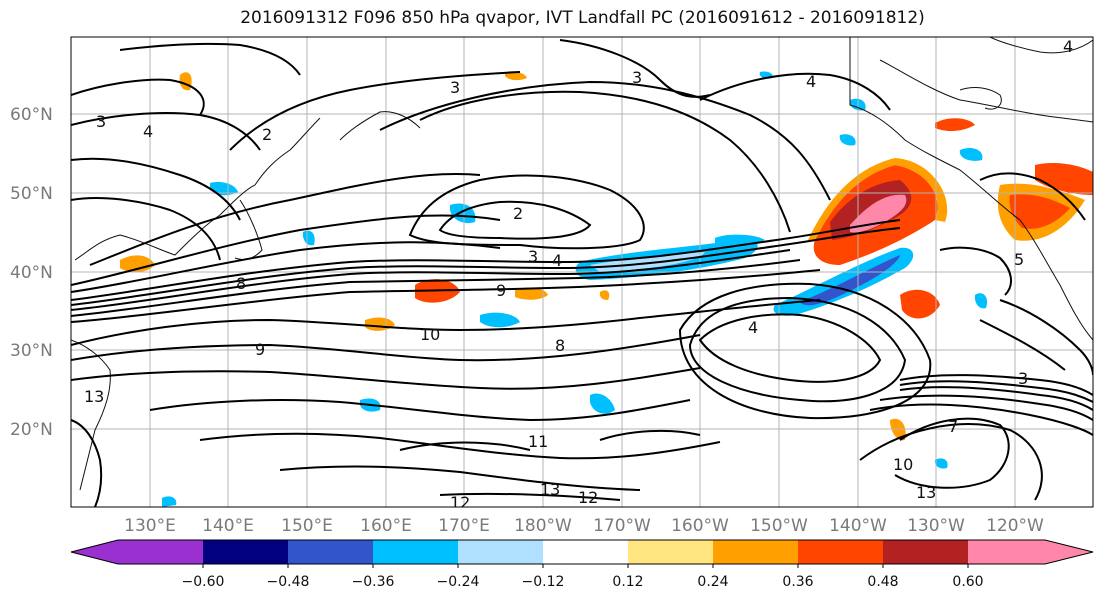  I want to click on colorbar-tick-label: −0.24, so click(458, 582).